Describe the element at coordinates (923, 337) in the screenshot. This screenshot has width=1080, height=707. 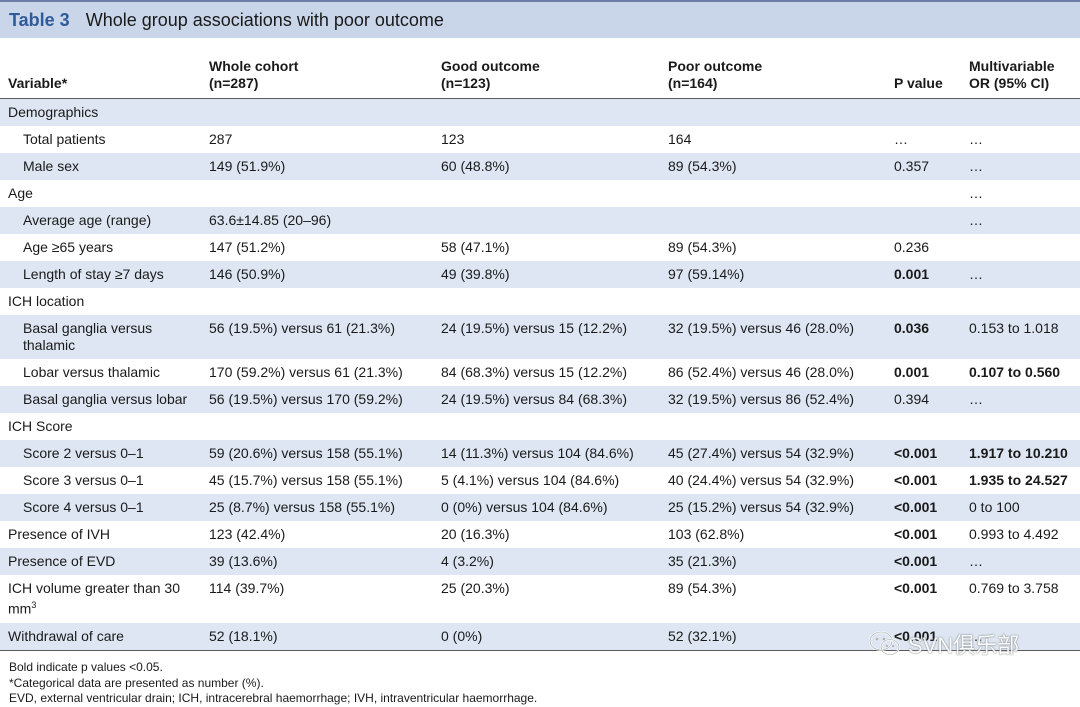
I see `p-value-cell: 0.036` at that location.